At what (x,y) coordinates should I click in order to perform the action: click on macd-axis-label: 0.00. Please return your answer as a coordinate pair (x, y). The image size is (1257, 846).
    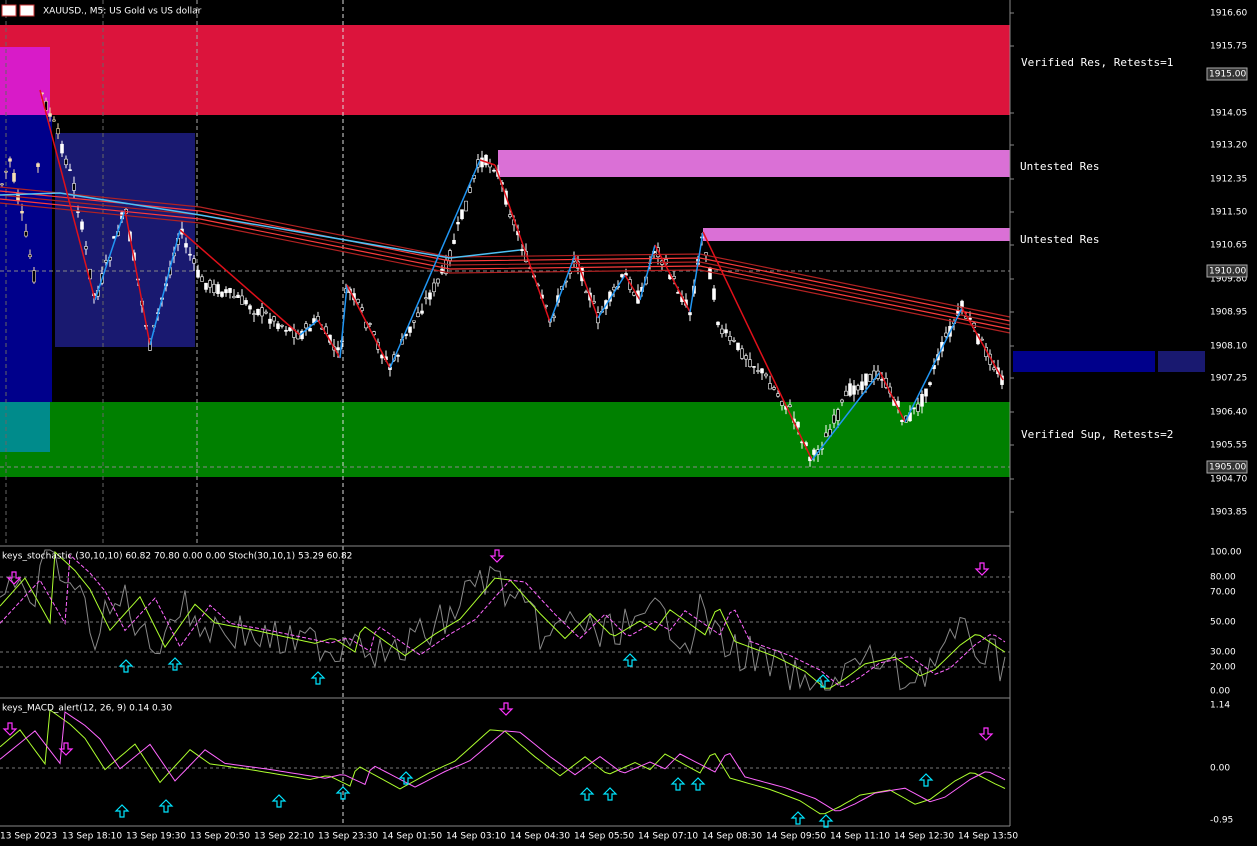
    Looking at the image, I should click on (1220, 769).